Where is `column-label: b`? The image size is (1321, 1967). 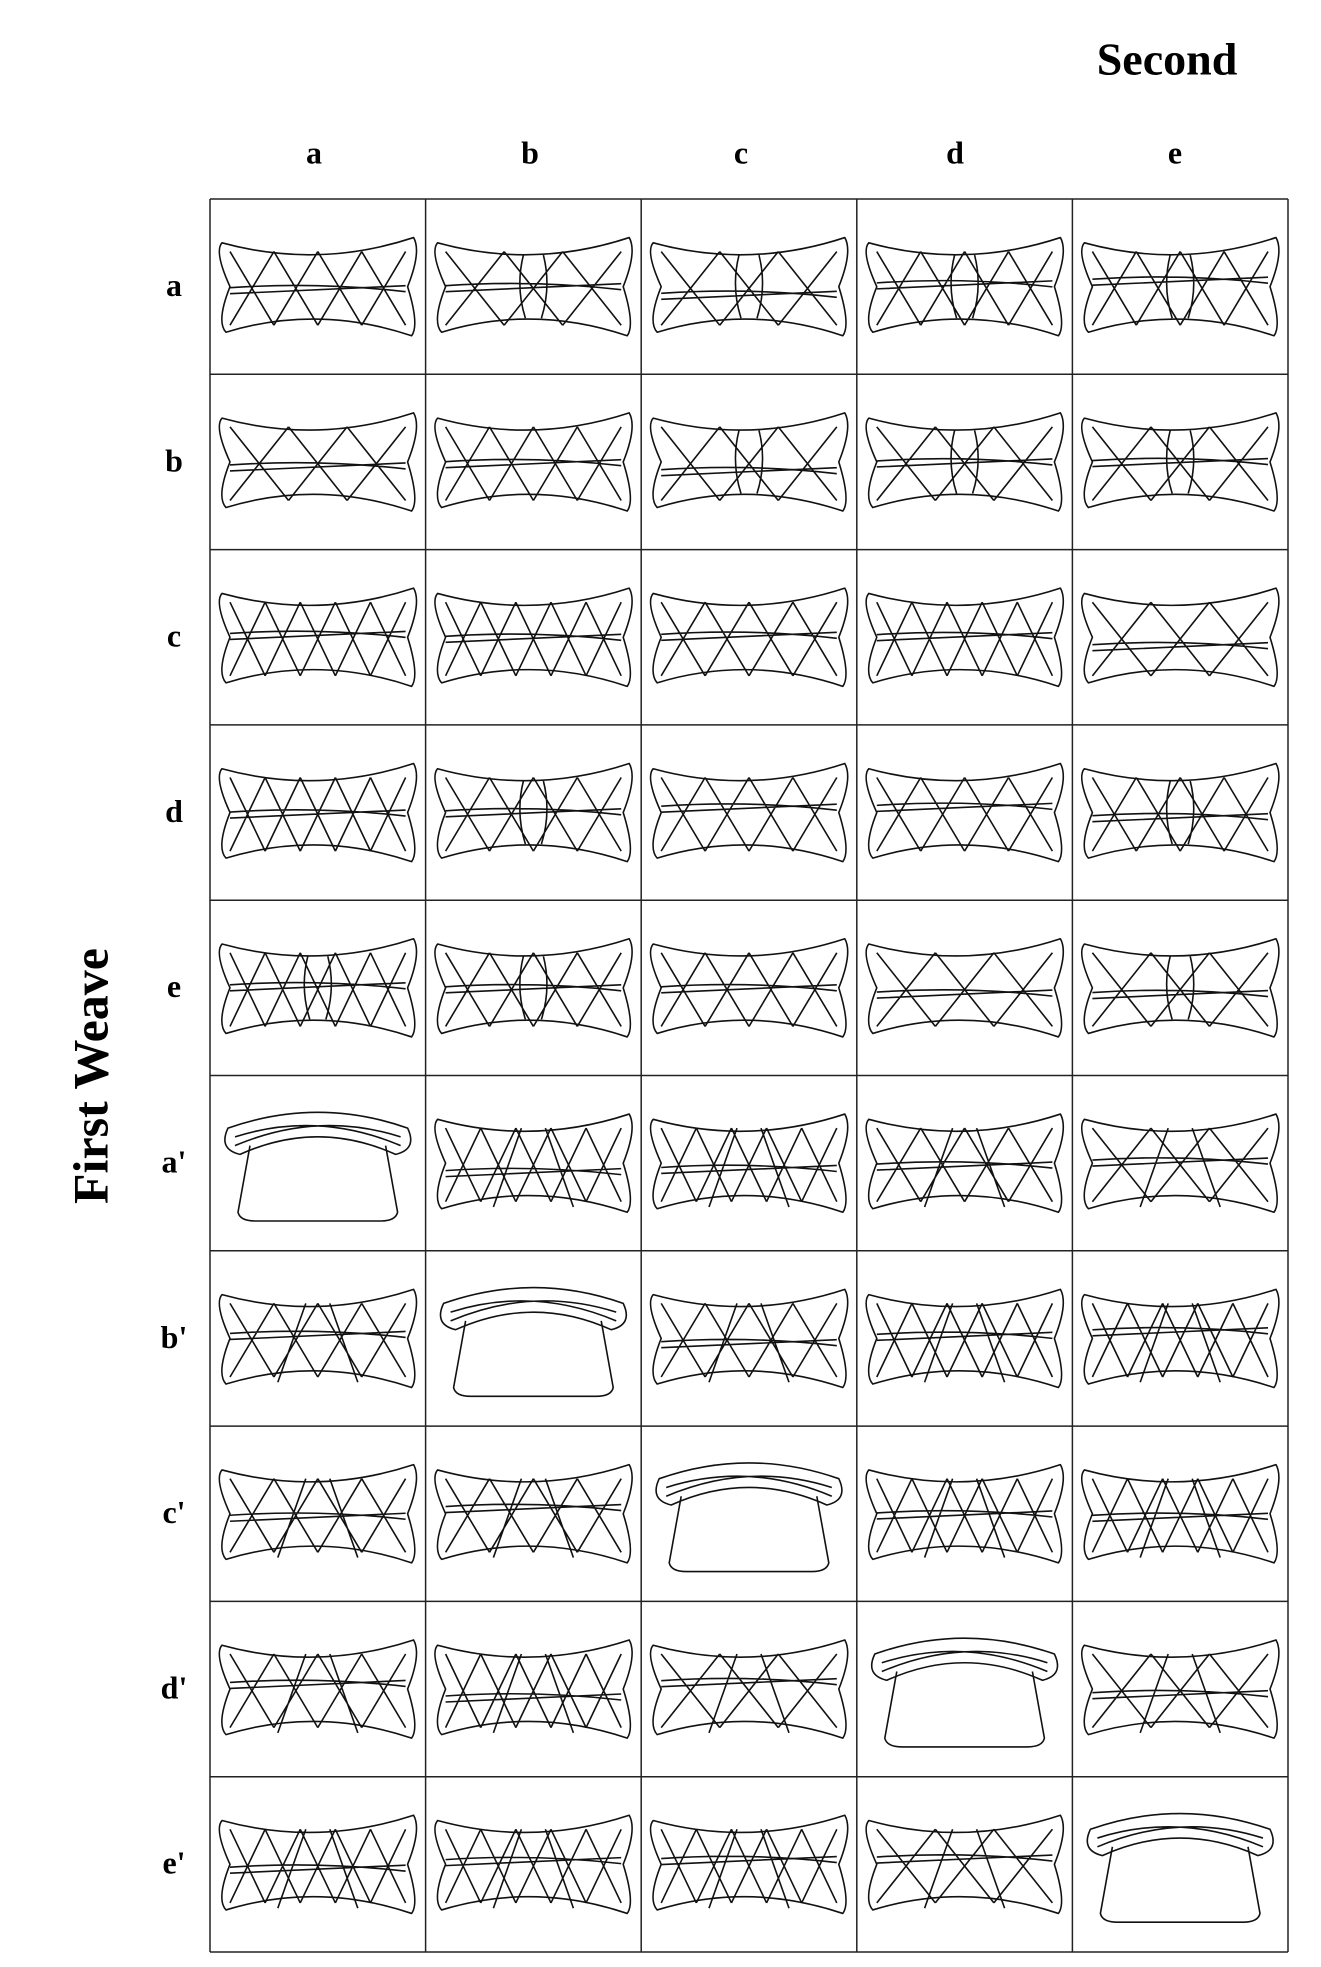
column-label: b is located at coordinates (530, 152).